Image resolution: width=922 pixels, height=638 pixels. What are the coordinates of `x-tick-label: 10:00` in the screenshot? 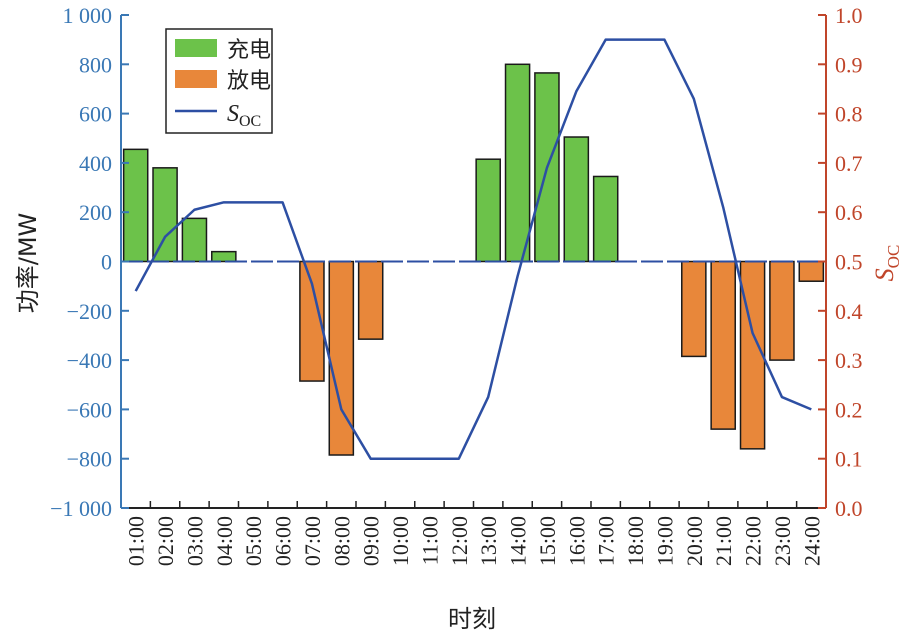 It's located at (400, 541).